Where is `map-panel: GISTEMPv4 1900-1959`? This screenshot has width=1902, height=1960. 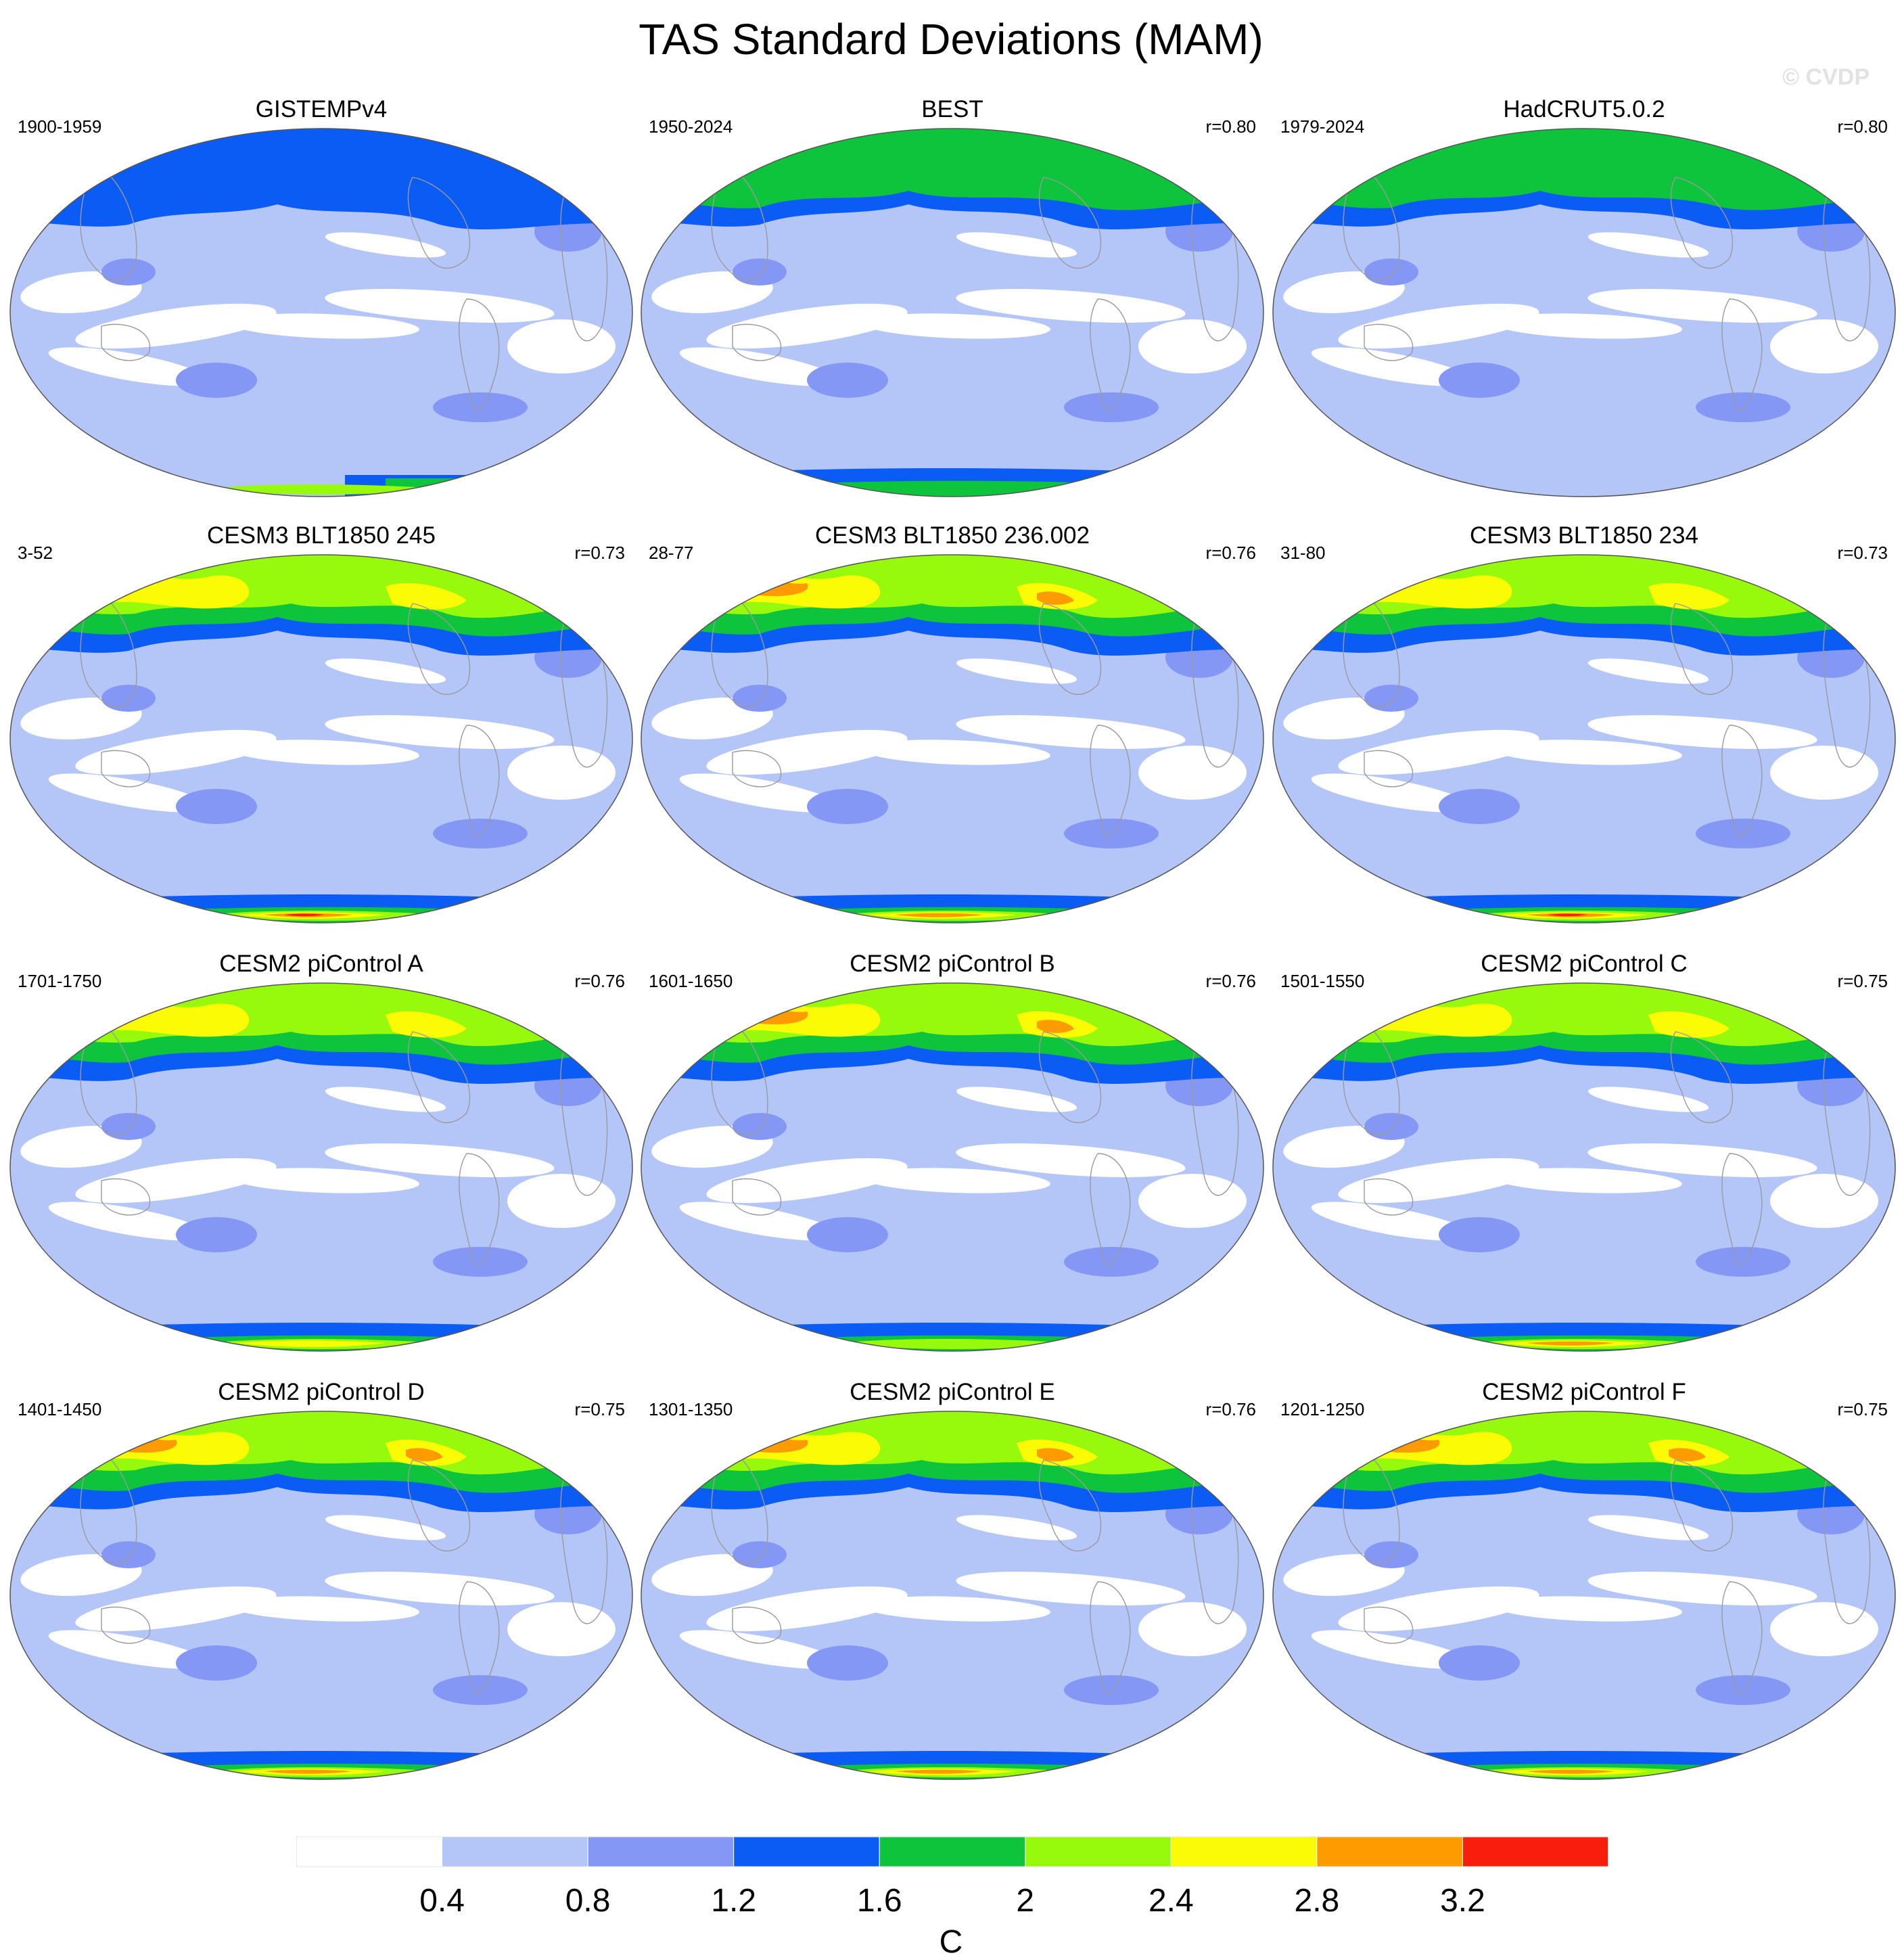
map-panel: GISTEMPv4 1900-1959 is located at coordinates (321, 304).